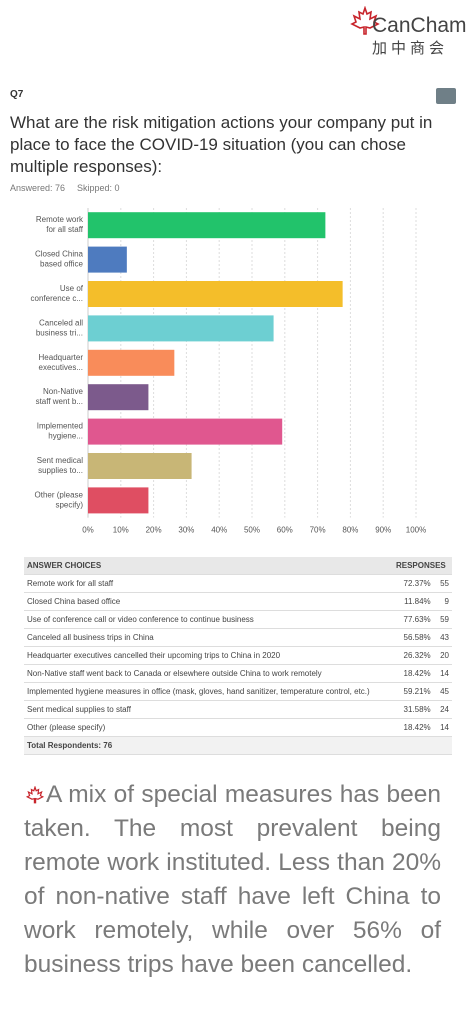 The width and height of the screenshot is (473, 1024). I want to click on table-row: Remote work for all staff 72.37% 55, so click(238, 583).